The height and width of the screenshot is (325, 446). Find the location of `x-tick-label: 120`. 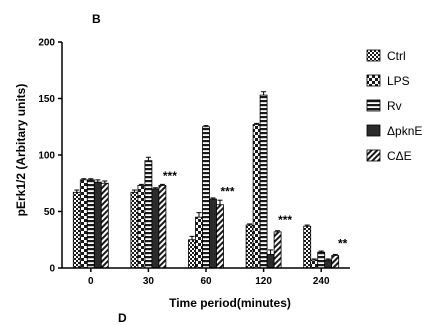

x-tick-label: 120 is located at coordinates (263, 281).